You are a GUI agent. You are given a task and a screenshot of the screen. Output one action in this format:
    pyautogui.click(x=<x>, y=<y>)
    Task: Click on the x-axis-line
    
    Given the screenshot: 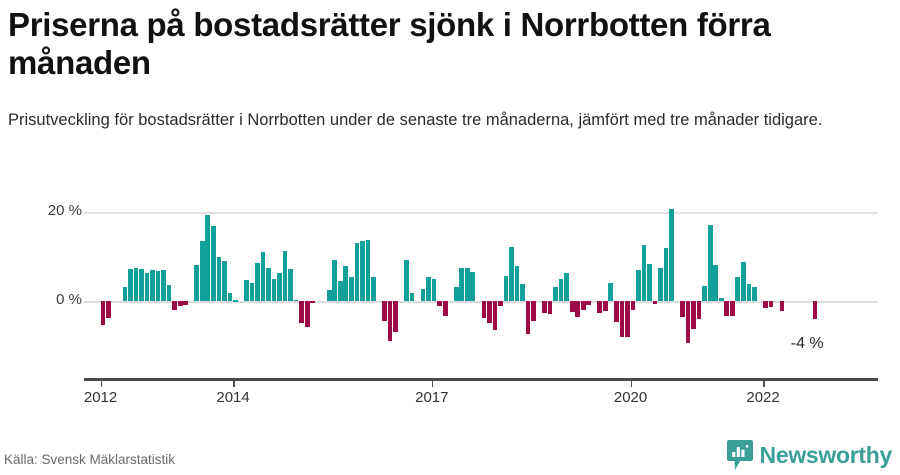 What is the action you would take?
    pyautogui.click(x=481, y=379)
    